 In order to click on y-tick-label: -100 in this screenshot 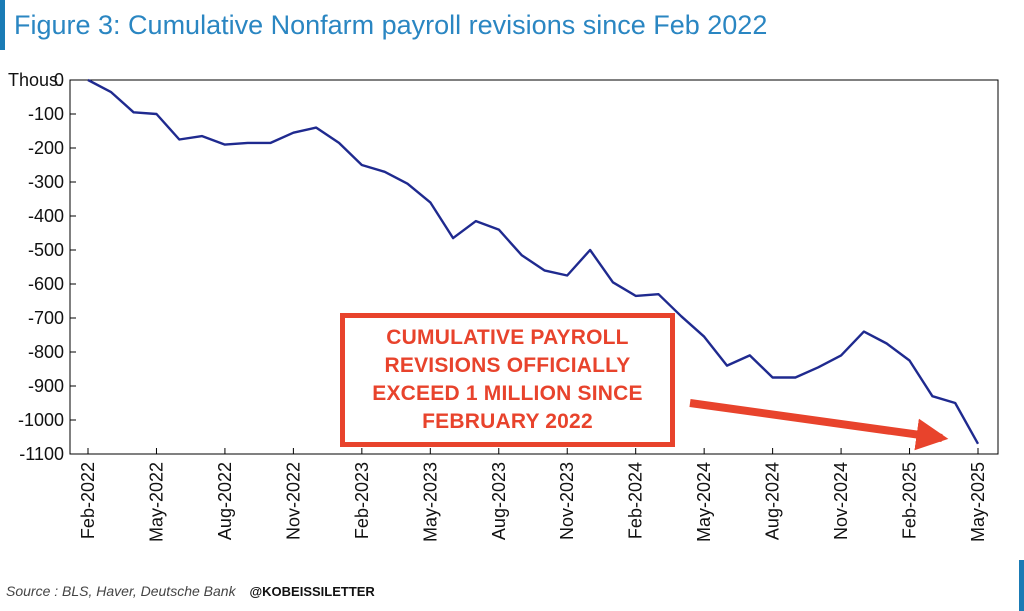, I will do `click(46, 114)`.